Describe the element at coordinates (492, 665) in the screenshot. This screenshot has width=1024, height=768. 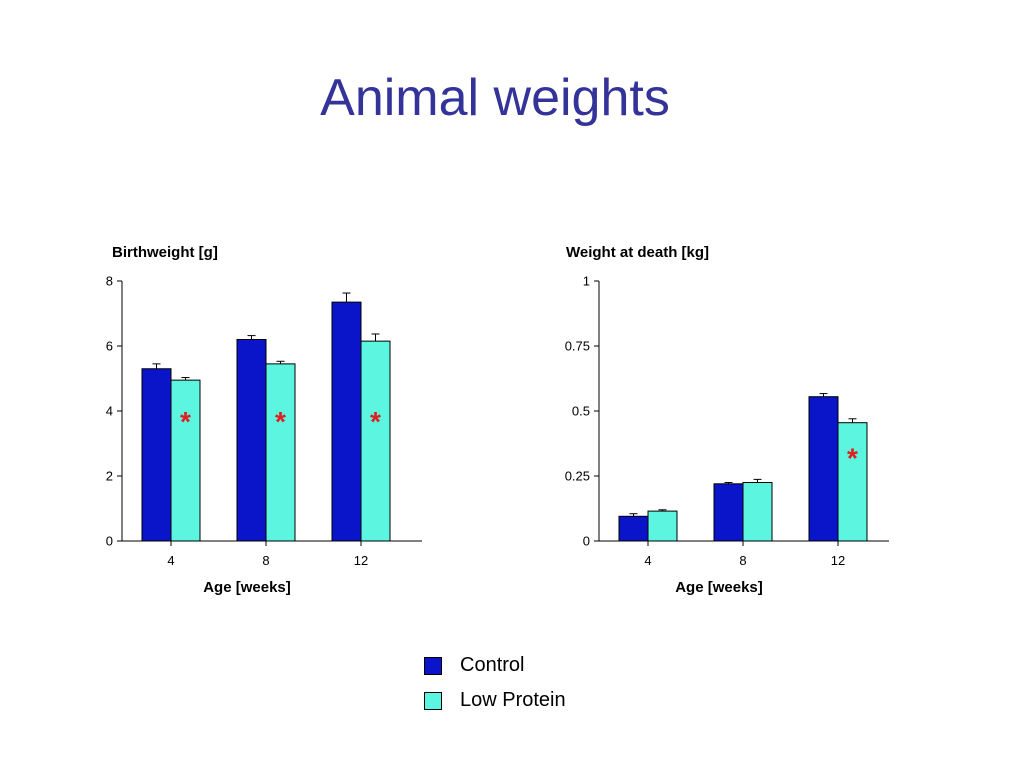
I see `legend-label-control: Control` at that location.